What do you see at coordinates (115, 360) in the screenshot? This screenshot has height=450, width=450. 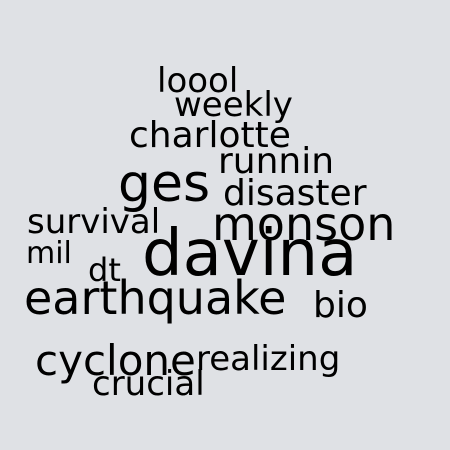 I see `word-cyclone: cyclone` at bounding box center [115, 360].